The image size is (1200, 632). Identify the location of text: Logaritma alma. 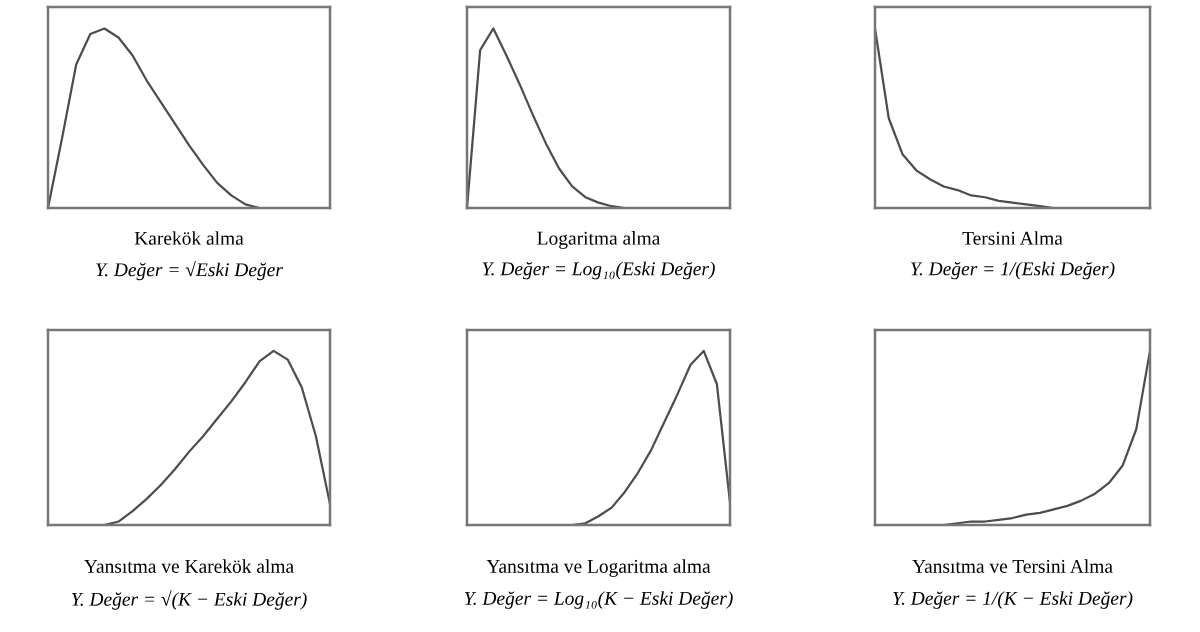
(599, 240).